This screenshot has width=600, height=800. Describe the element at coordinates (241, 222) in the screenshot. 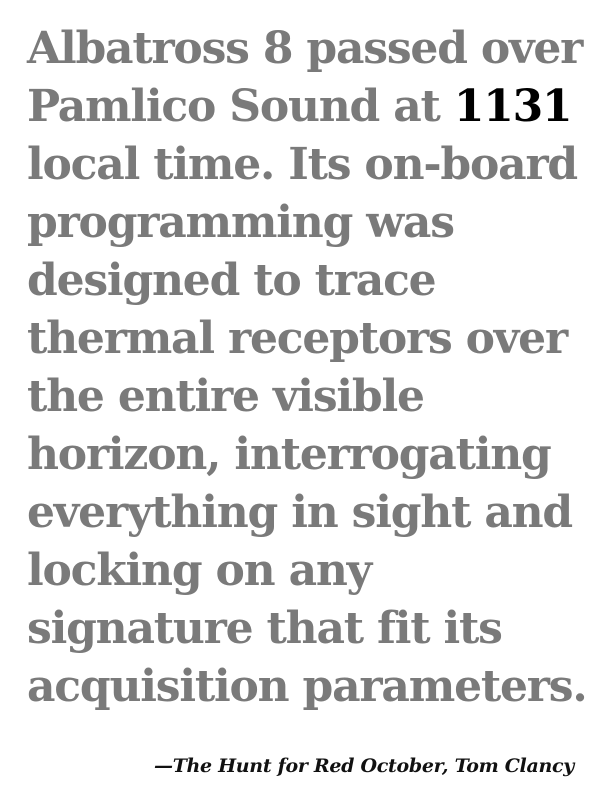

I see `quote-line: programming was` at that location.